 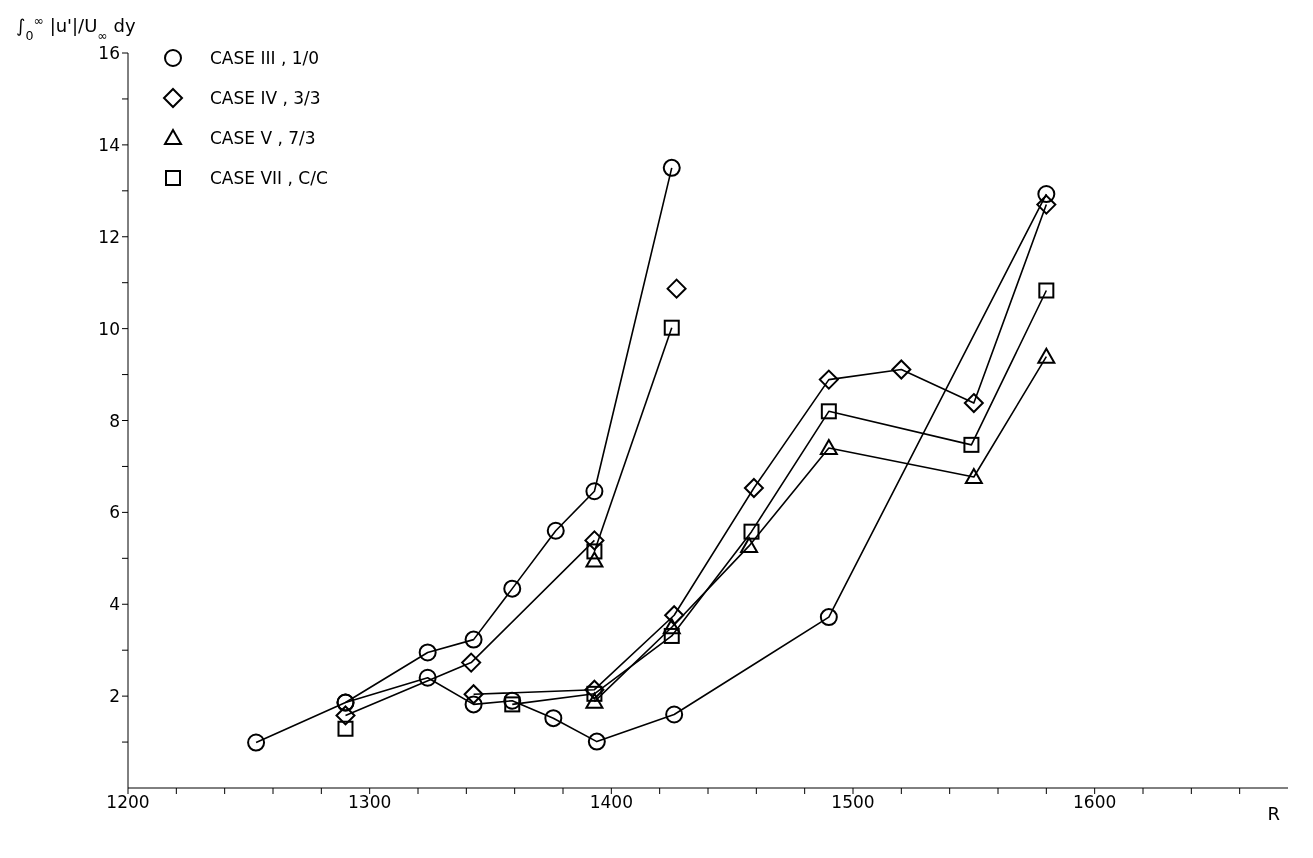 What do you see at coordinates (109, 328) in the screenshot?
I see `y-tick-label: 10` at bounding box center [109, 328].